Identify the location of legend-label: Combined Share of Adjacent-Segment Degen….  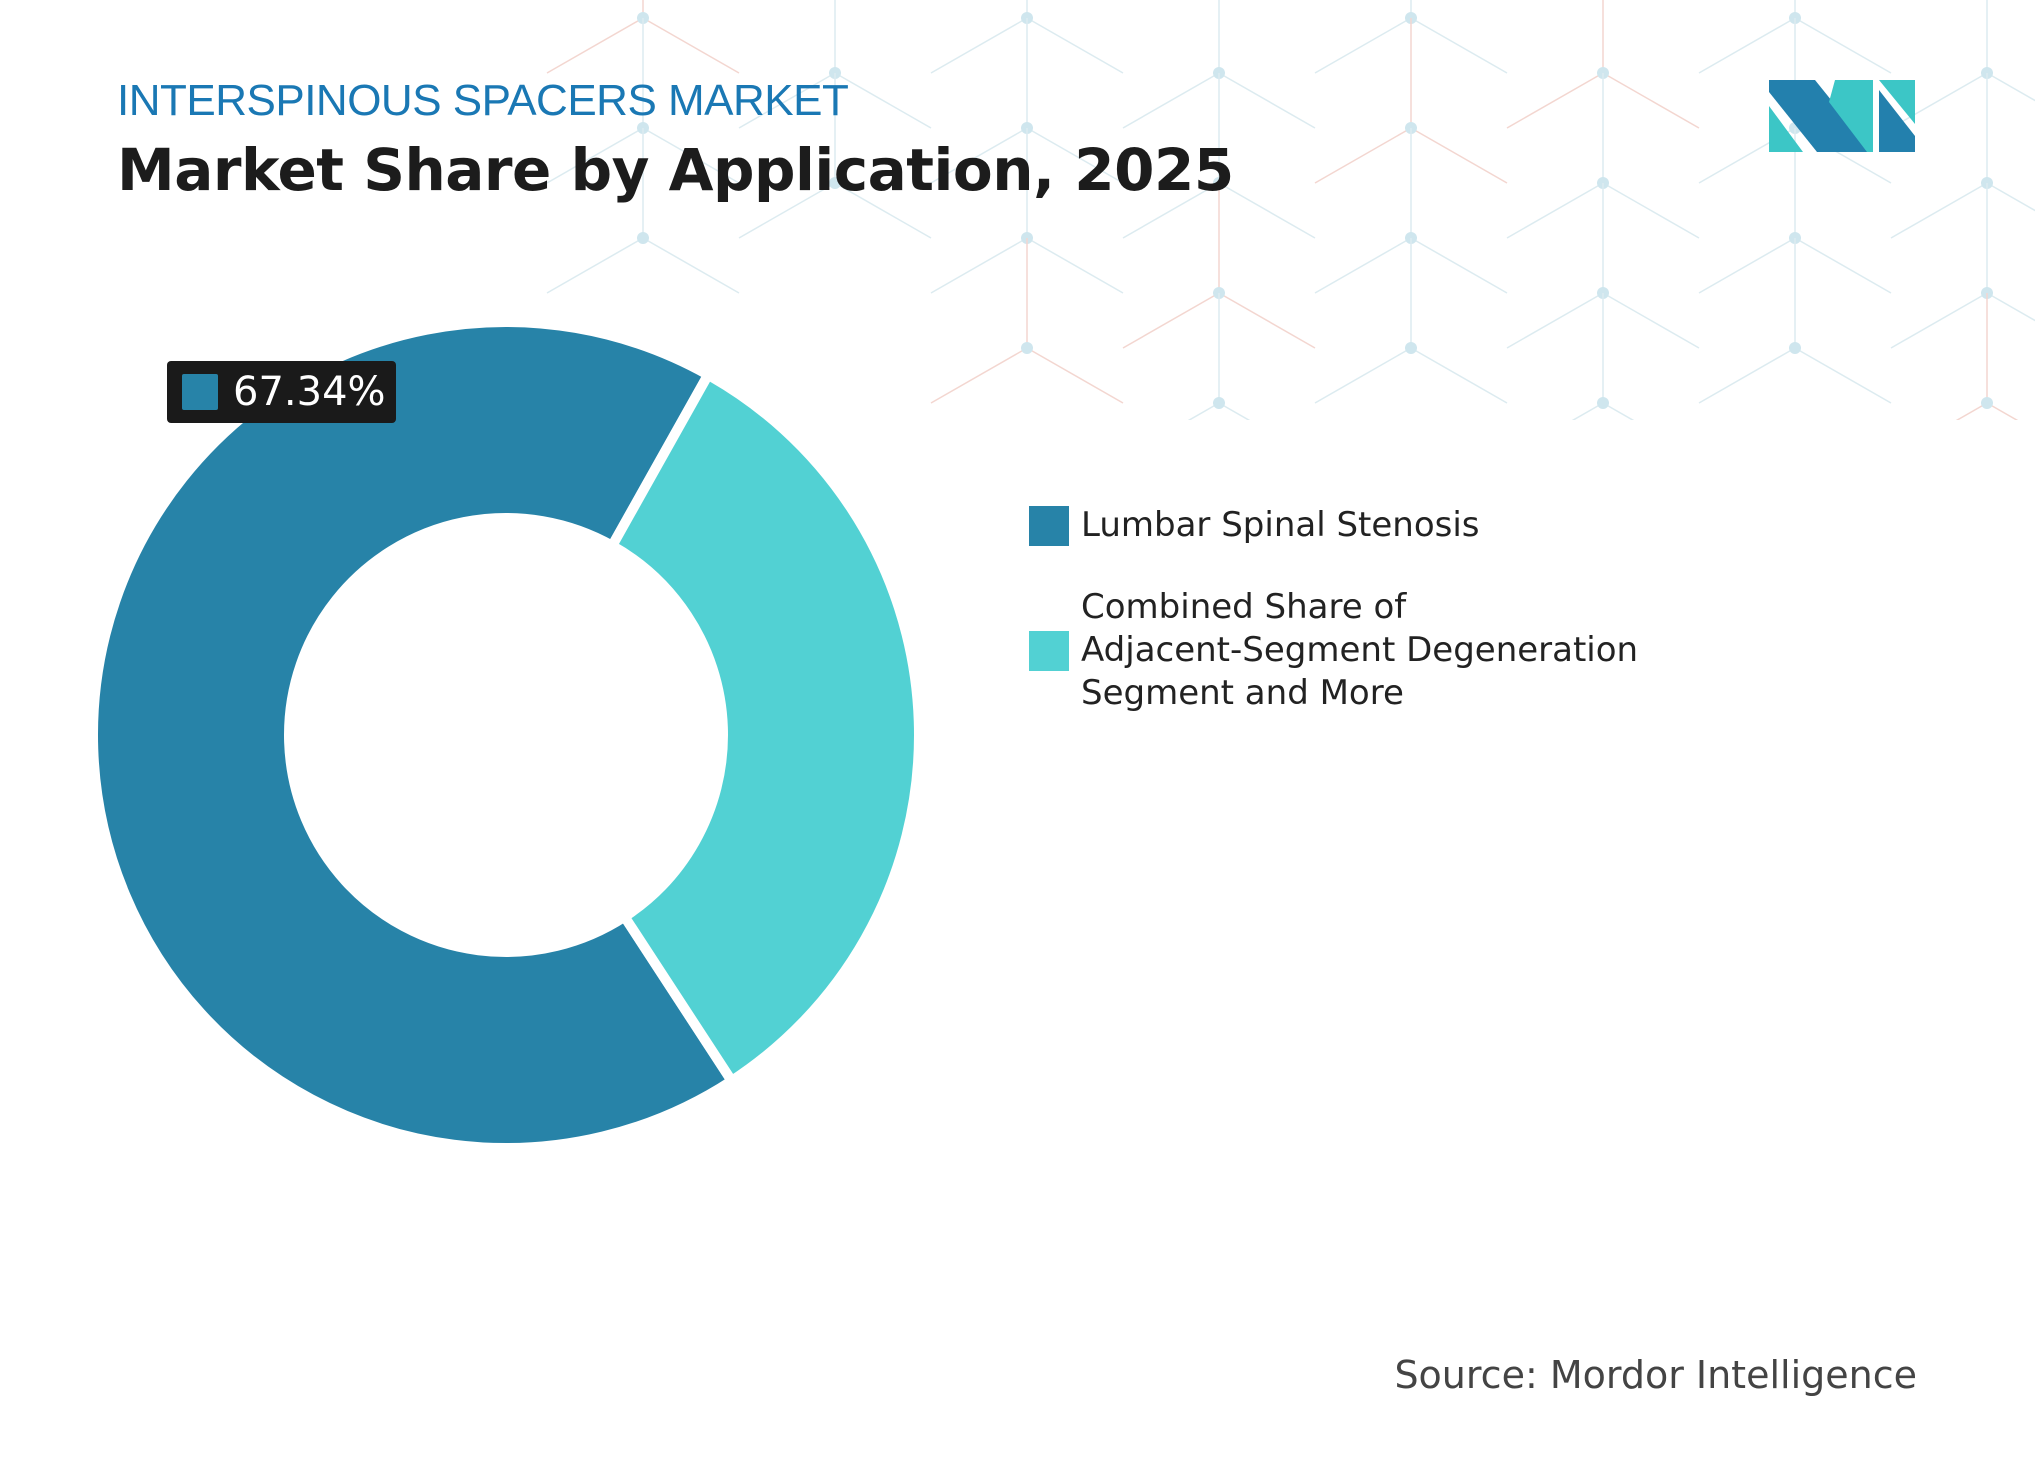
(1359, 650).